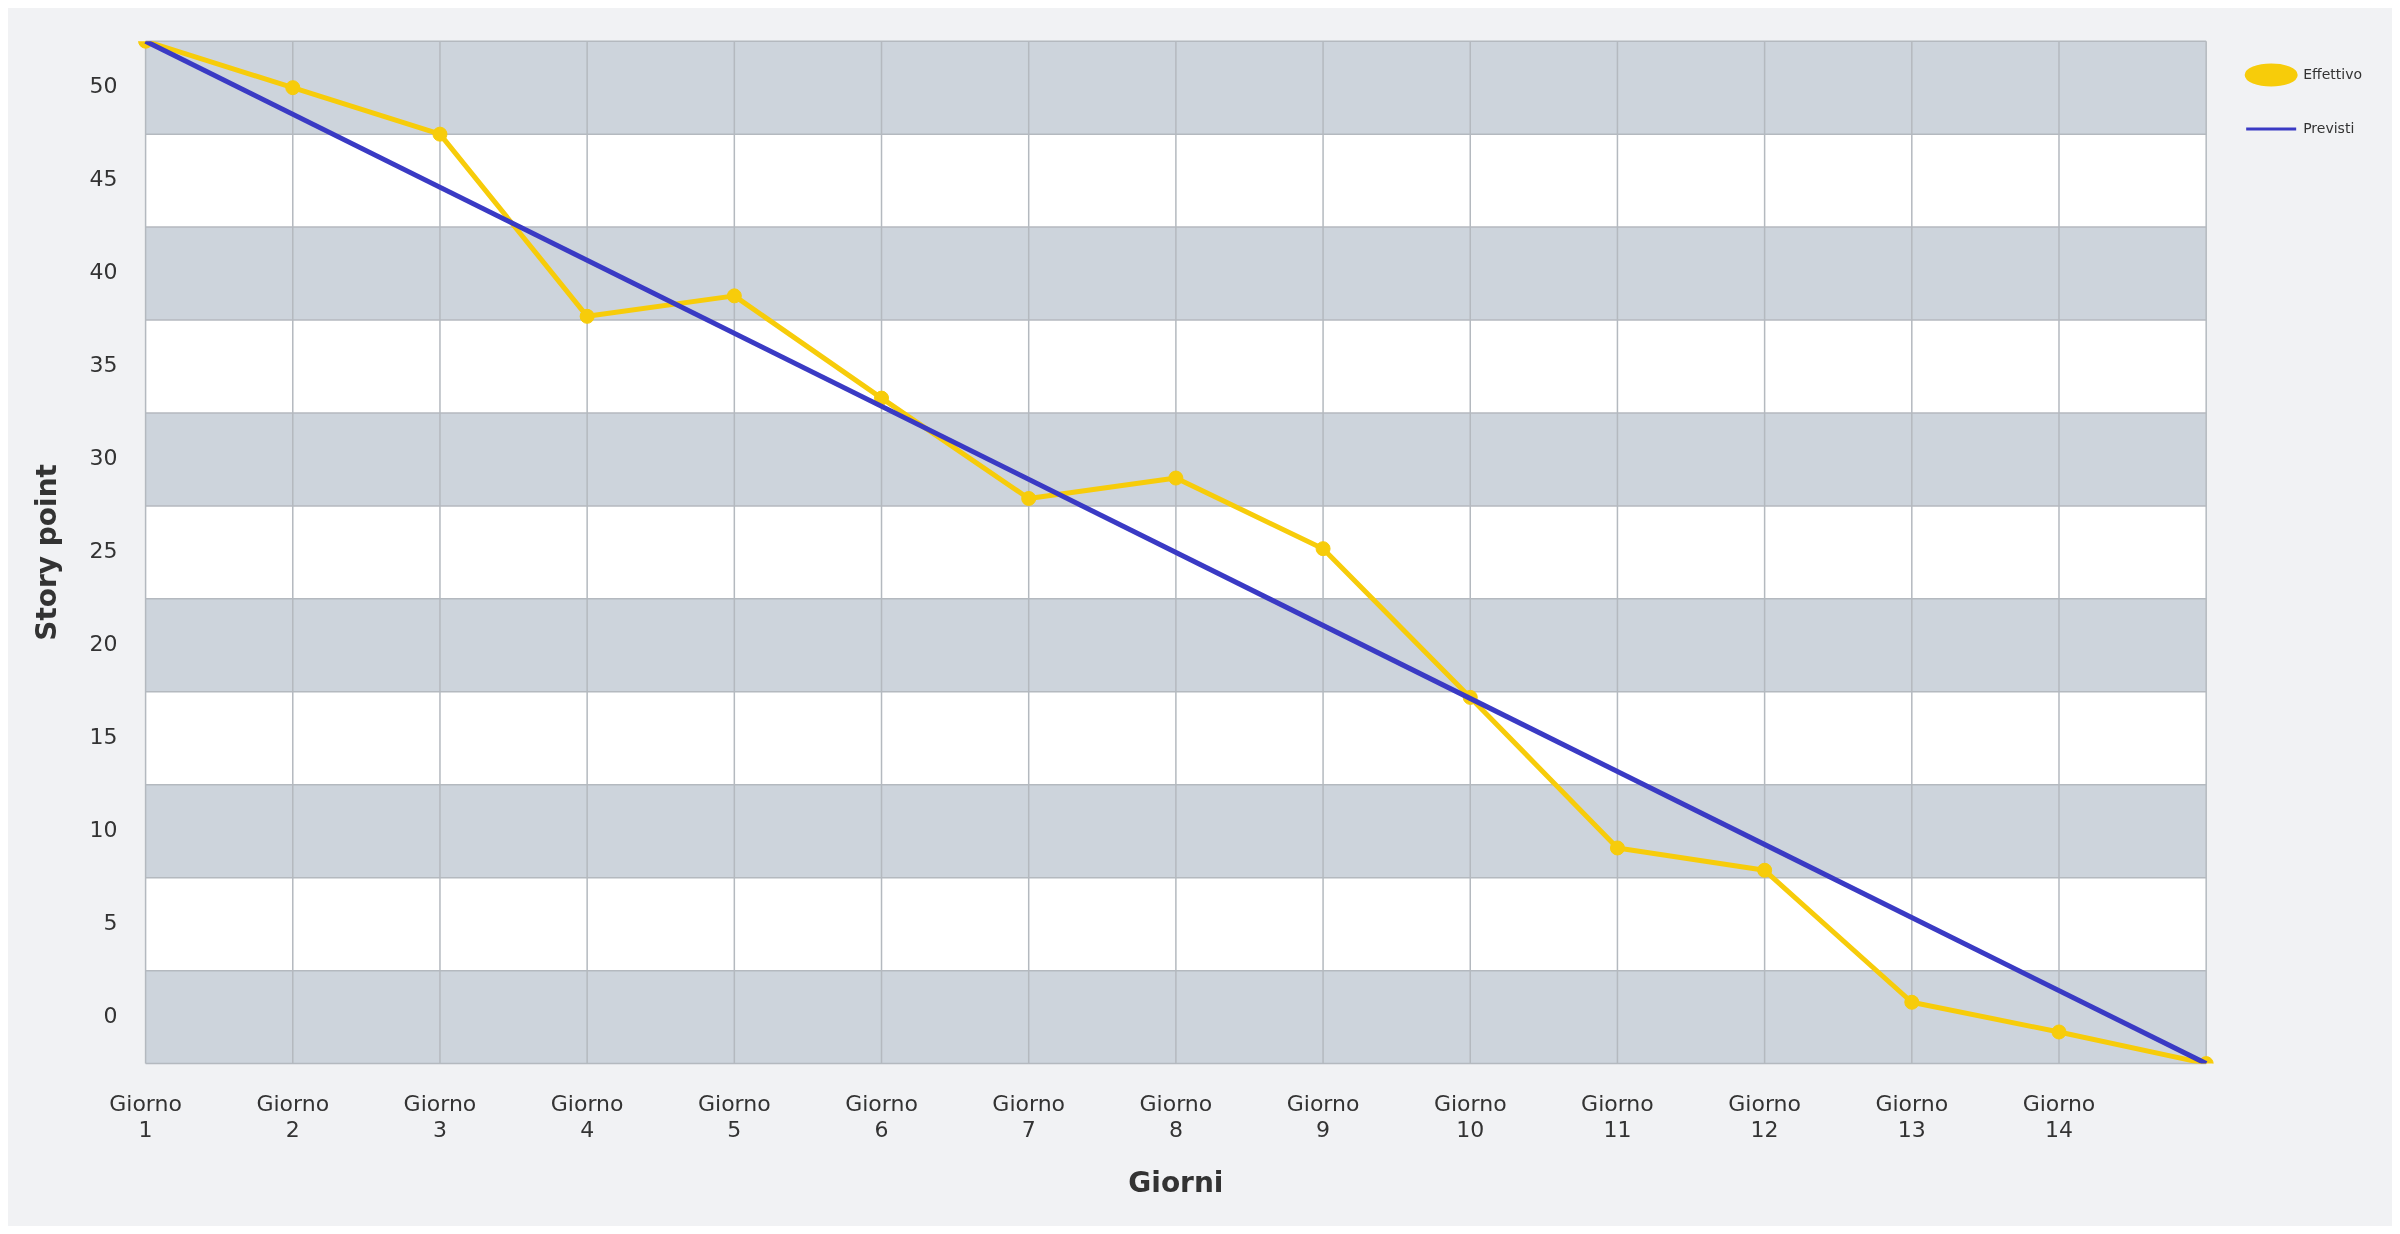 The height and width of the screenshot is (1234, 2400). Describe the element at coordinates (103, 829) in the screenshot. I see `y-tick-label: 10` at that location.